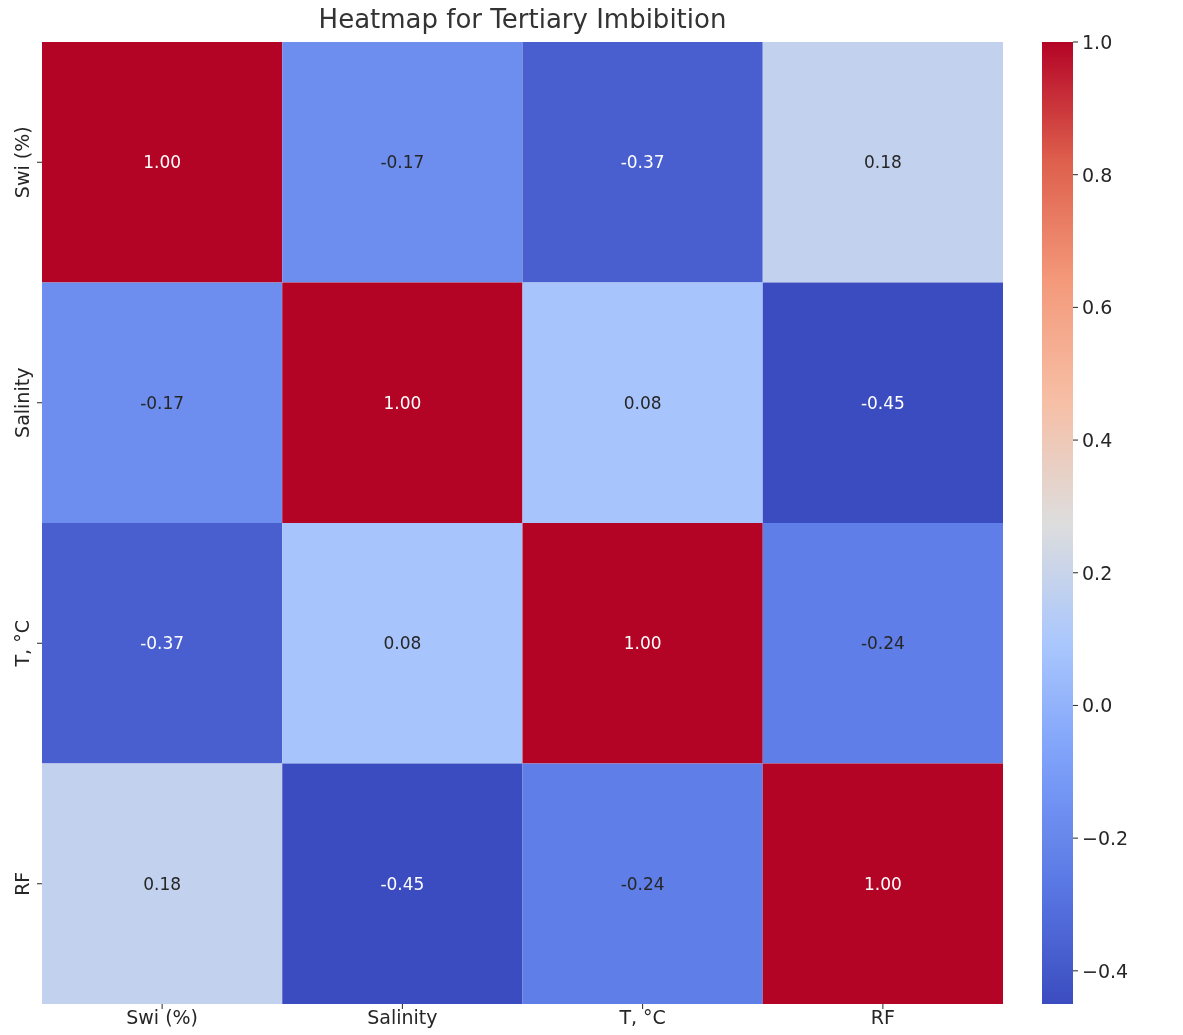  I want to click on color-bar-label: 0.8, so click(1097, 174).